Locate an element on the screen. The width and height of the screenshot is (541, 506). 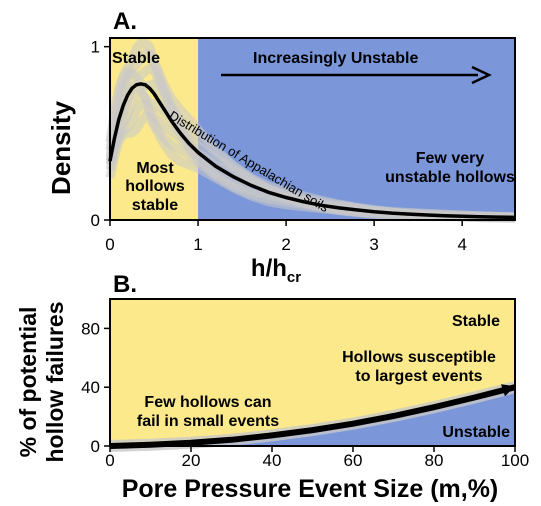
few-unstable-line1: Few very is located at coordinates (450, 158).